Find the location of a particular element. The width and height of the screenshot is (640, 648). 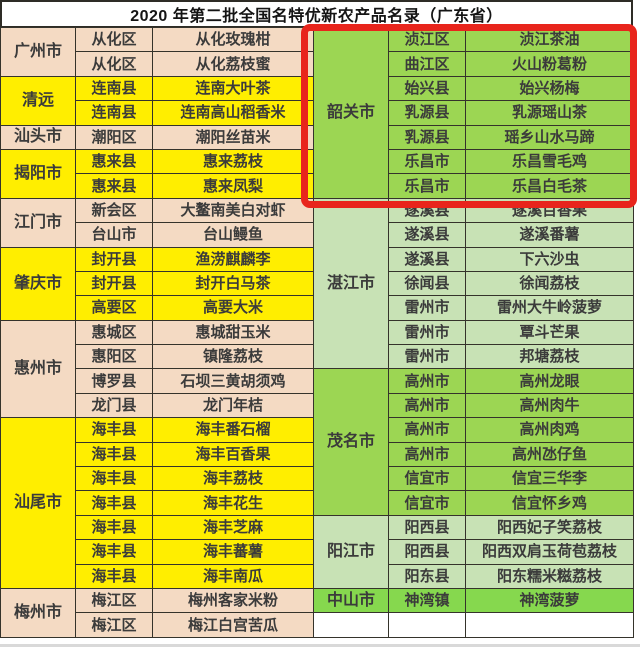

table-row: 揭阳市 惠来县 惠来荔枝 is located at coordinates (157, 173).